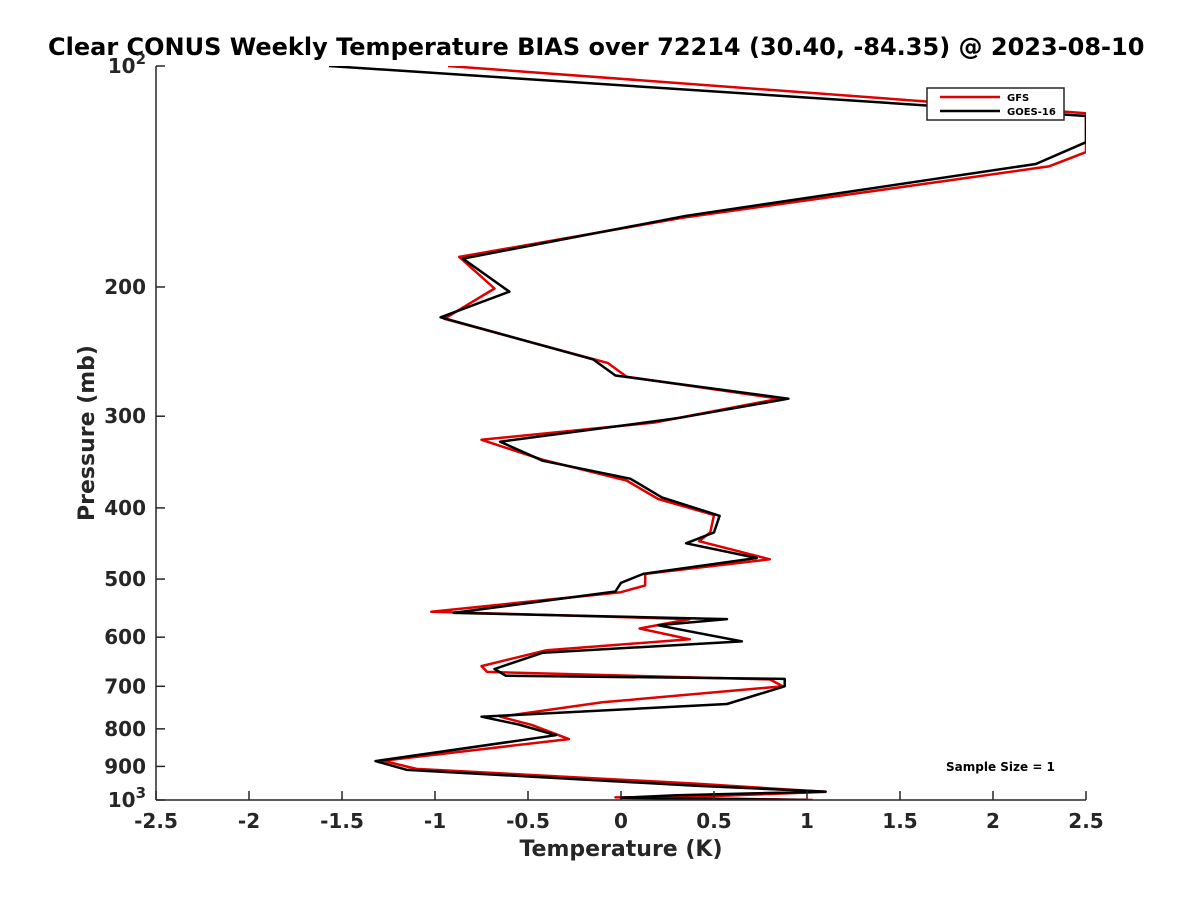  What do you see at coordinates (1031, 112) in the screenshot?
I see `legend-label-goes16: GOES-16` at bounding box center [1031, 112].